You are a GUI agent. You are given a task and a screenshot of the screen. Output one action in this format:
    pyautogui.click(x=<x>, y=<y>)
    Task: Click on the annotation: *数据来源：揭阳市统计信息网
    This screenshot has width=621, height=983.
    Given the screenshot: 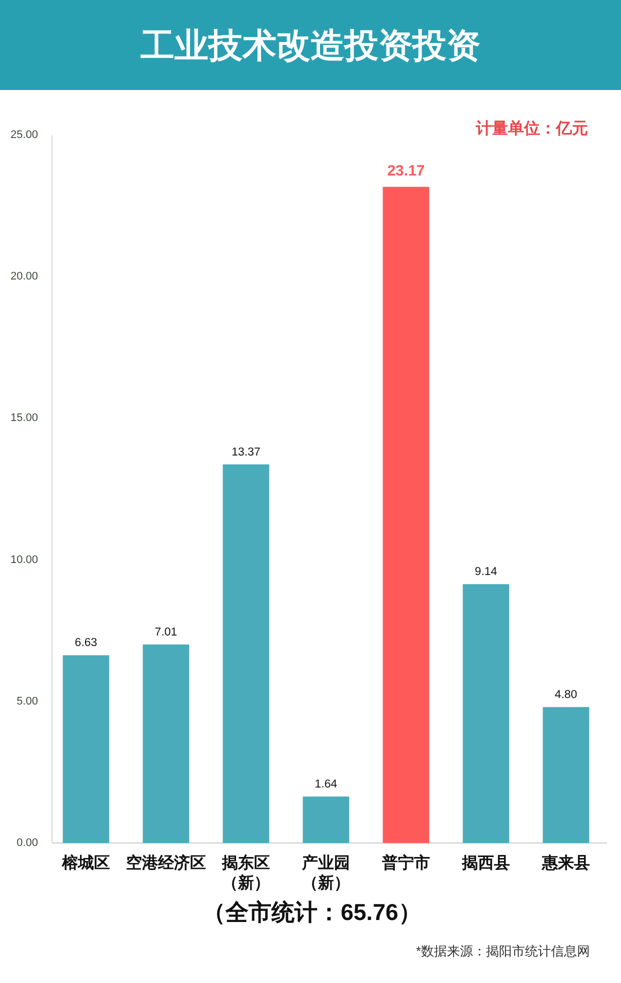 What is the action you would take?
    pyautogui.click(x=503, y=951)
    